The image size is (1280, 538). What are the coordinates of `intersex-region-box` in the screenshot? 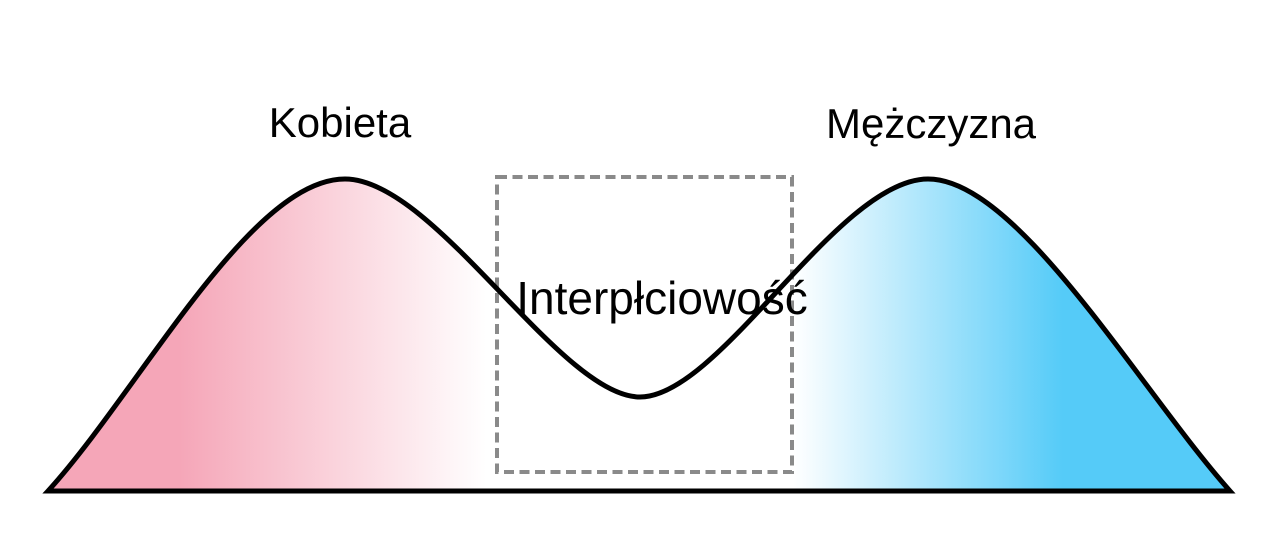 It's located at (644, 324).